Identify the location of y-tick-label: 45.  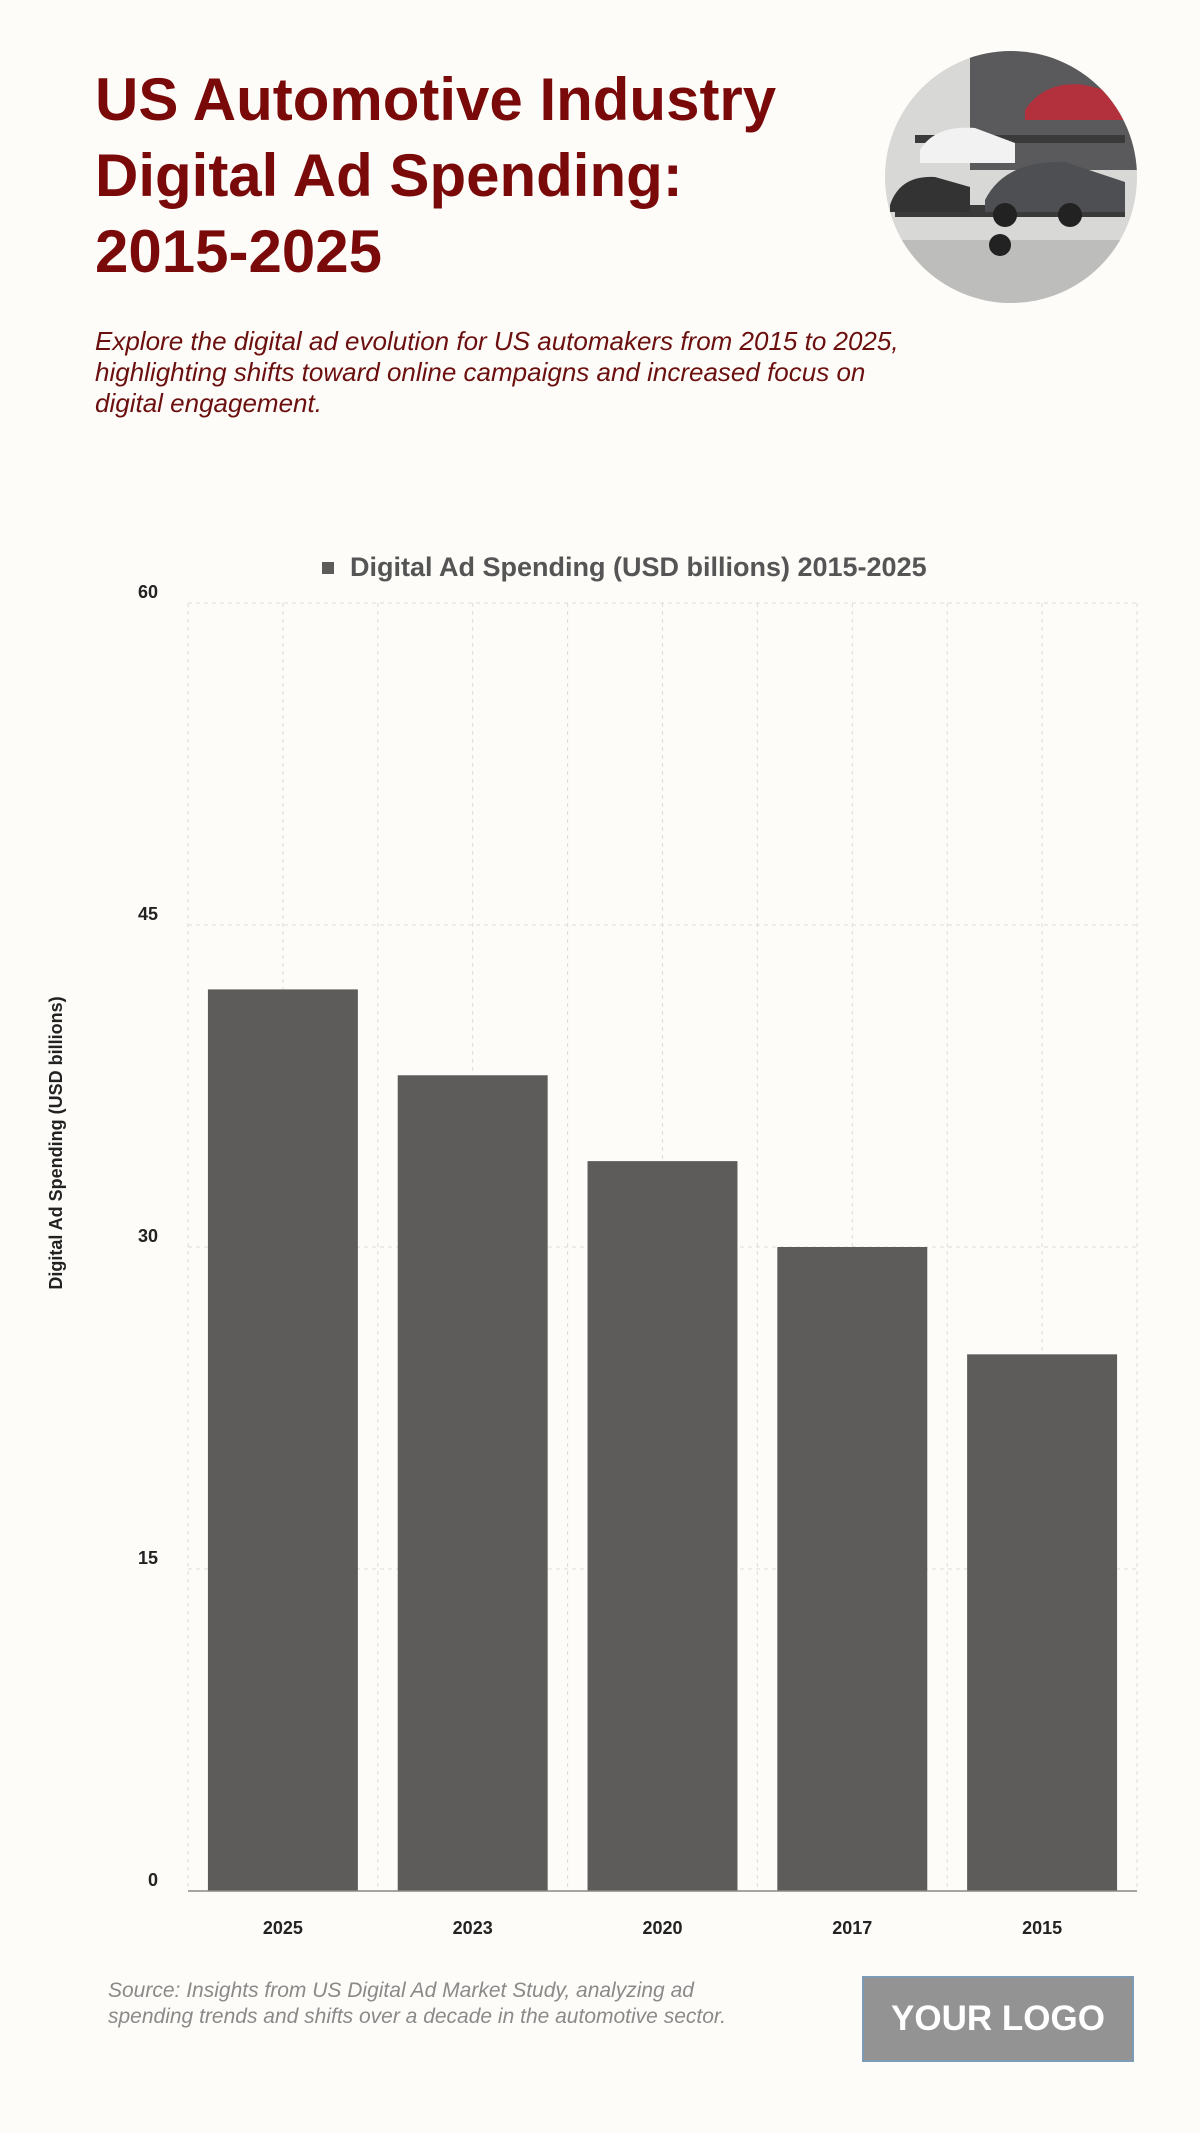
(148, 914).